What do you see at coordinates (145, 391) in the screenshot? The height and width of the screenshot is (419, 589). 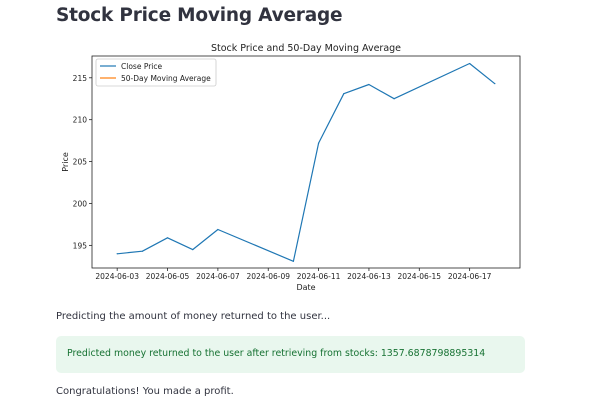 I see `result-message: Congratulations! You made a profit.` at bounding box center [145, 391].